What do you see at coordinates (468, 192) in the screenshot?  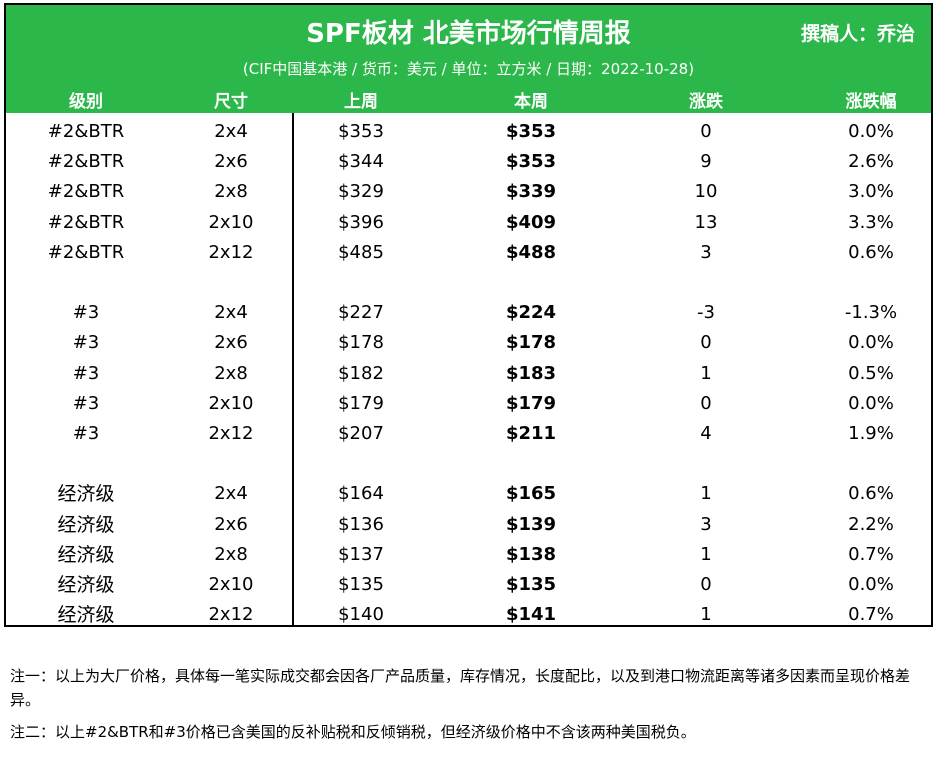 I see `table-row: #2&BTR 2x8 $329 $339 10 3.0%` at bounding box center [468, 192].